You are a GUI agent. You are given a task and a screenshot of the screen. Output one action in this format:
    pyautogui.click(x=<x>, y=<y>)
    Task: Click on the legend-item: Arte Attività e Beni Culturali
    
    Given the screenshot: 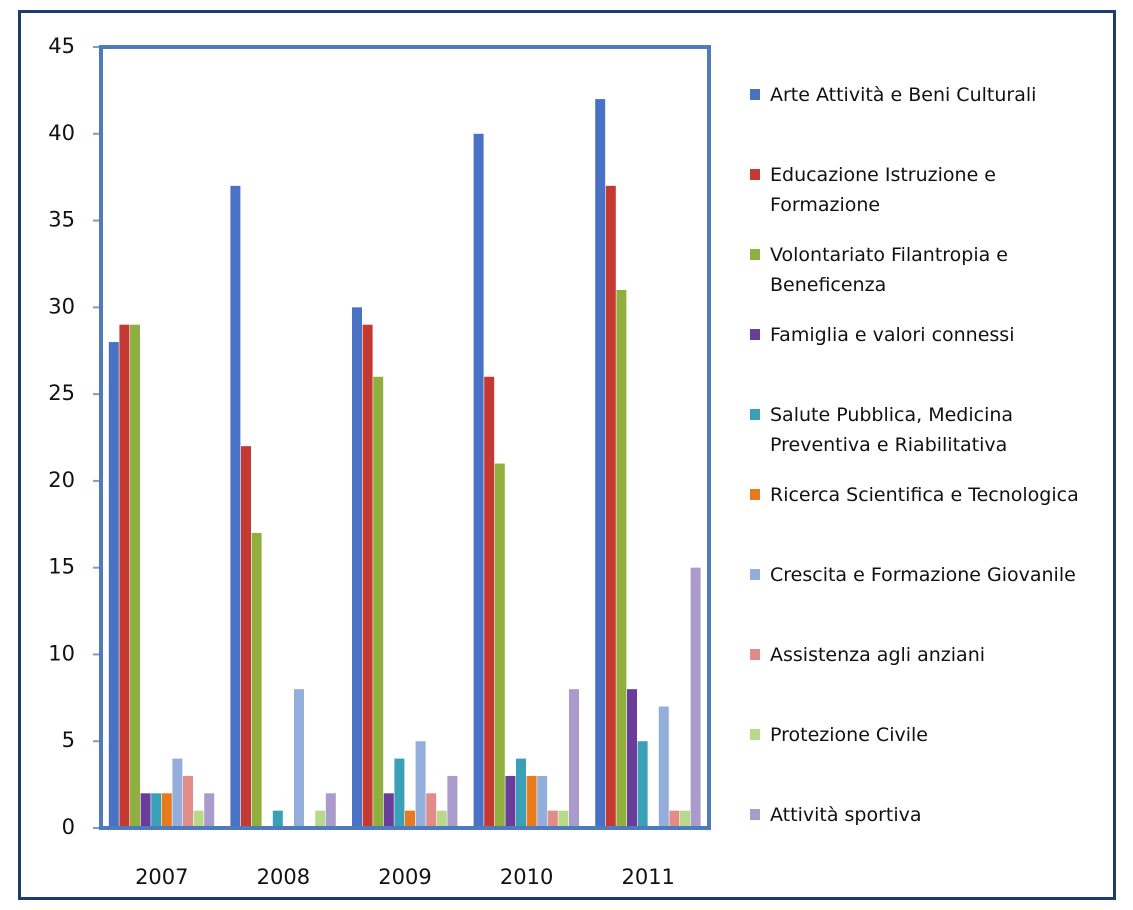 What is the action you would take?
    pyautogui.click(x=925, y=95)
    